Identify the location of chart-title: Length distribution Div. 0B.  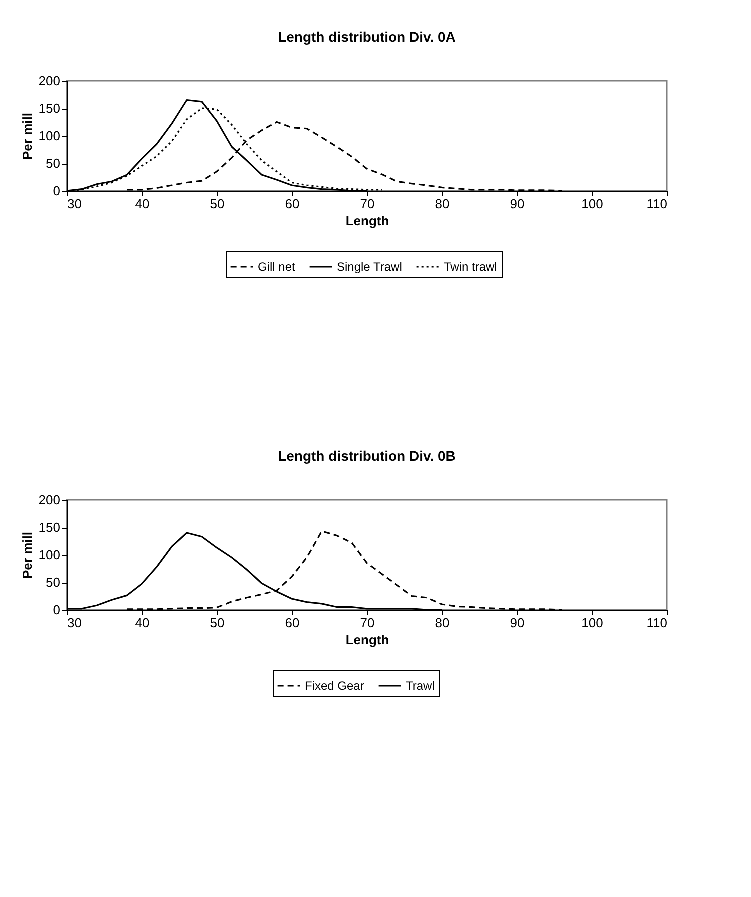
(367, 456).